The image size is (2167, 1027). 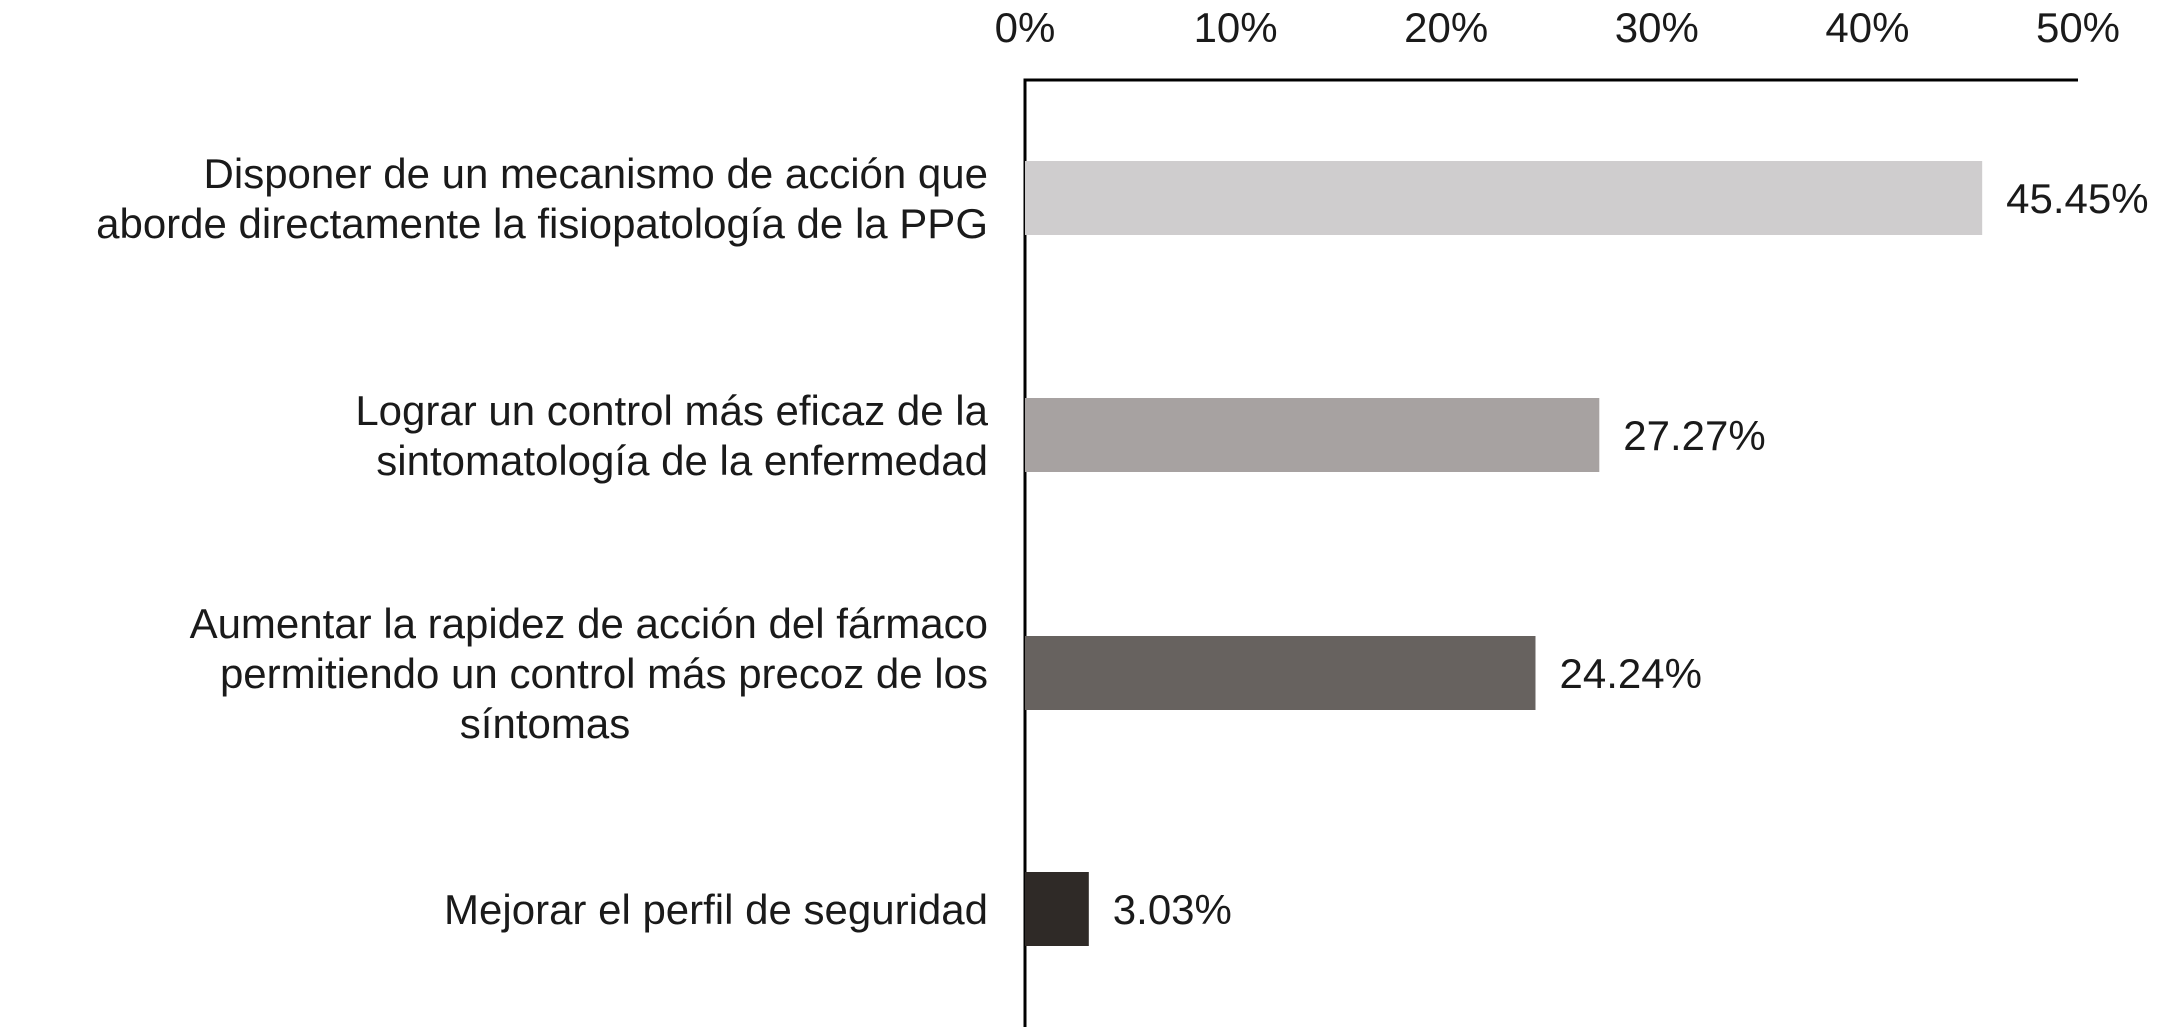 What do you see at coordinates (1236, 27) in the screenshot?
I see `x-tick-label: 10%` at bounding box center [1236, 27].